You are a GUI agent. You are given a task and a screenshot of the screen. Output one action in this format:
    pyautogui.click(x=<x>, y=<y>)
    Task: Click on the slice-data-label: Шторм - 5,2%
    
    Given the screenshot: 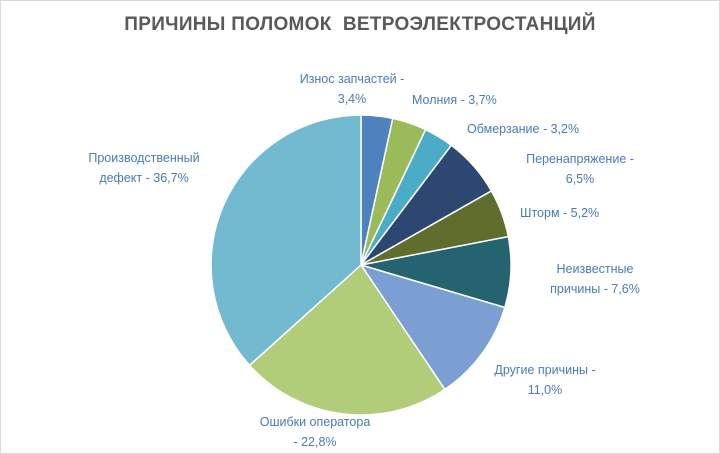 What is the action you would take?
    pyautogui.click(x=559, y=213)
    